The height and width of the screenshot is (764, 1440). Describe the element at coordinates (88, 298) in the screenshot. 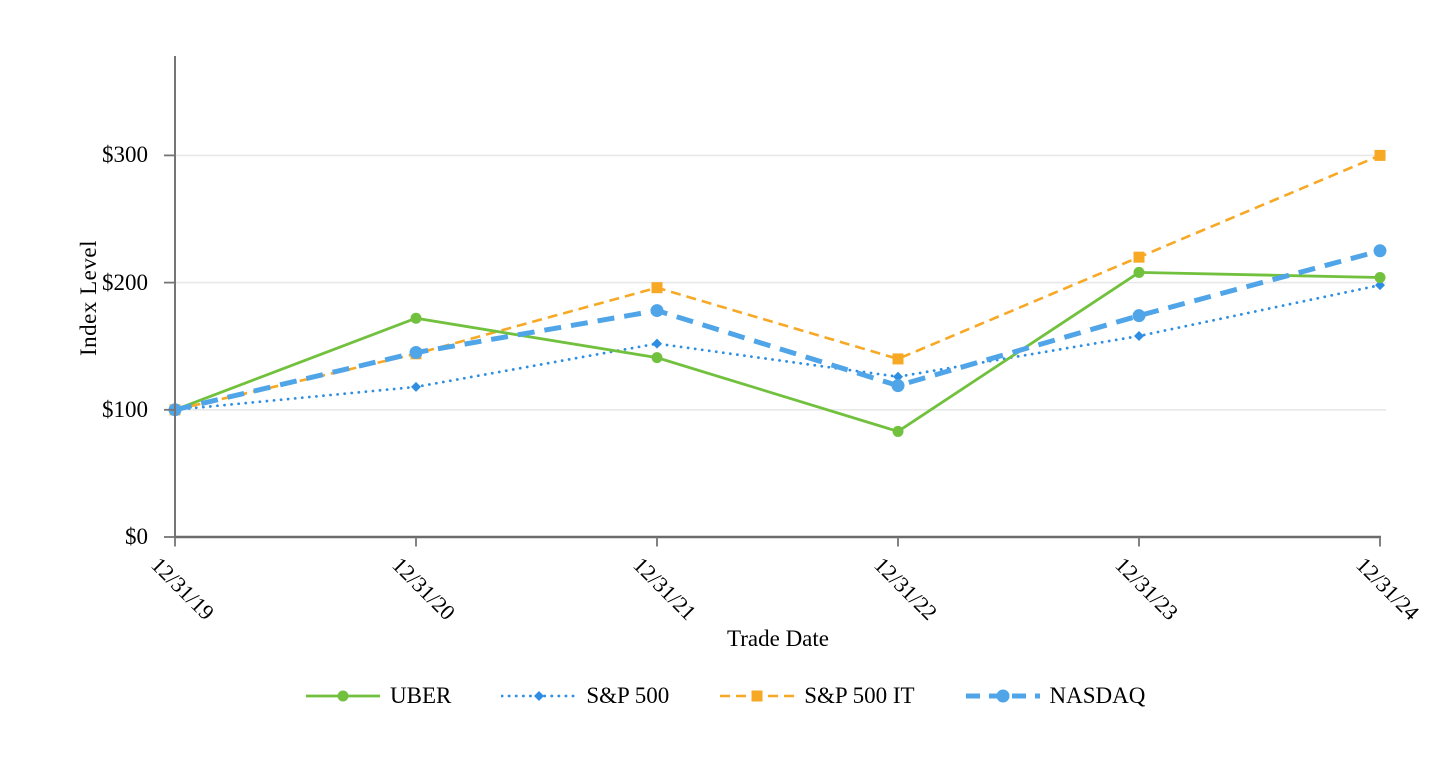

I see `y-axis-title: Index Level` at that location.